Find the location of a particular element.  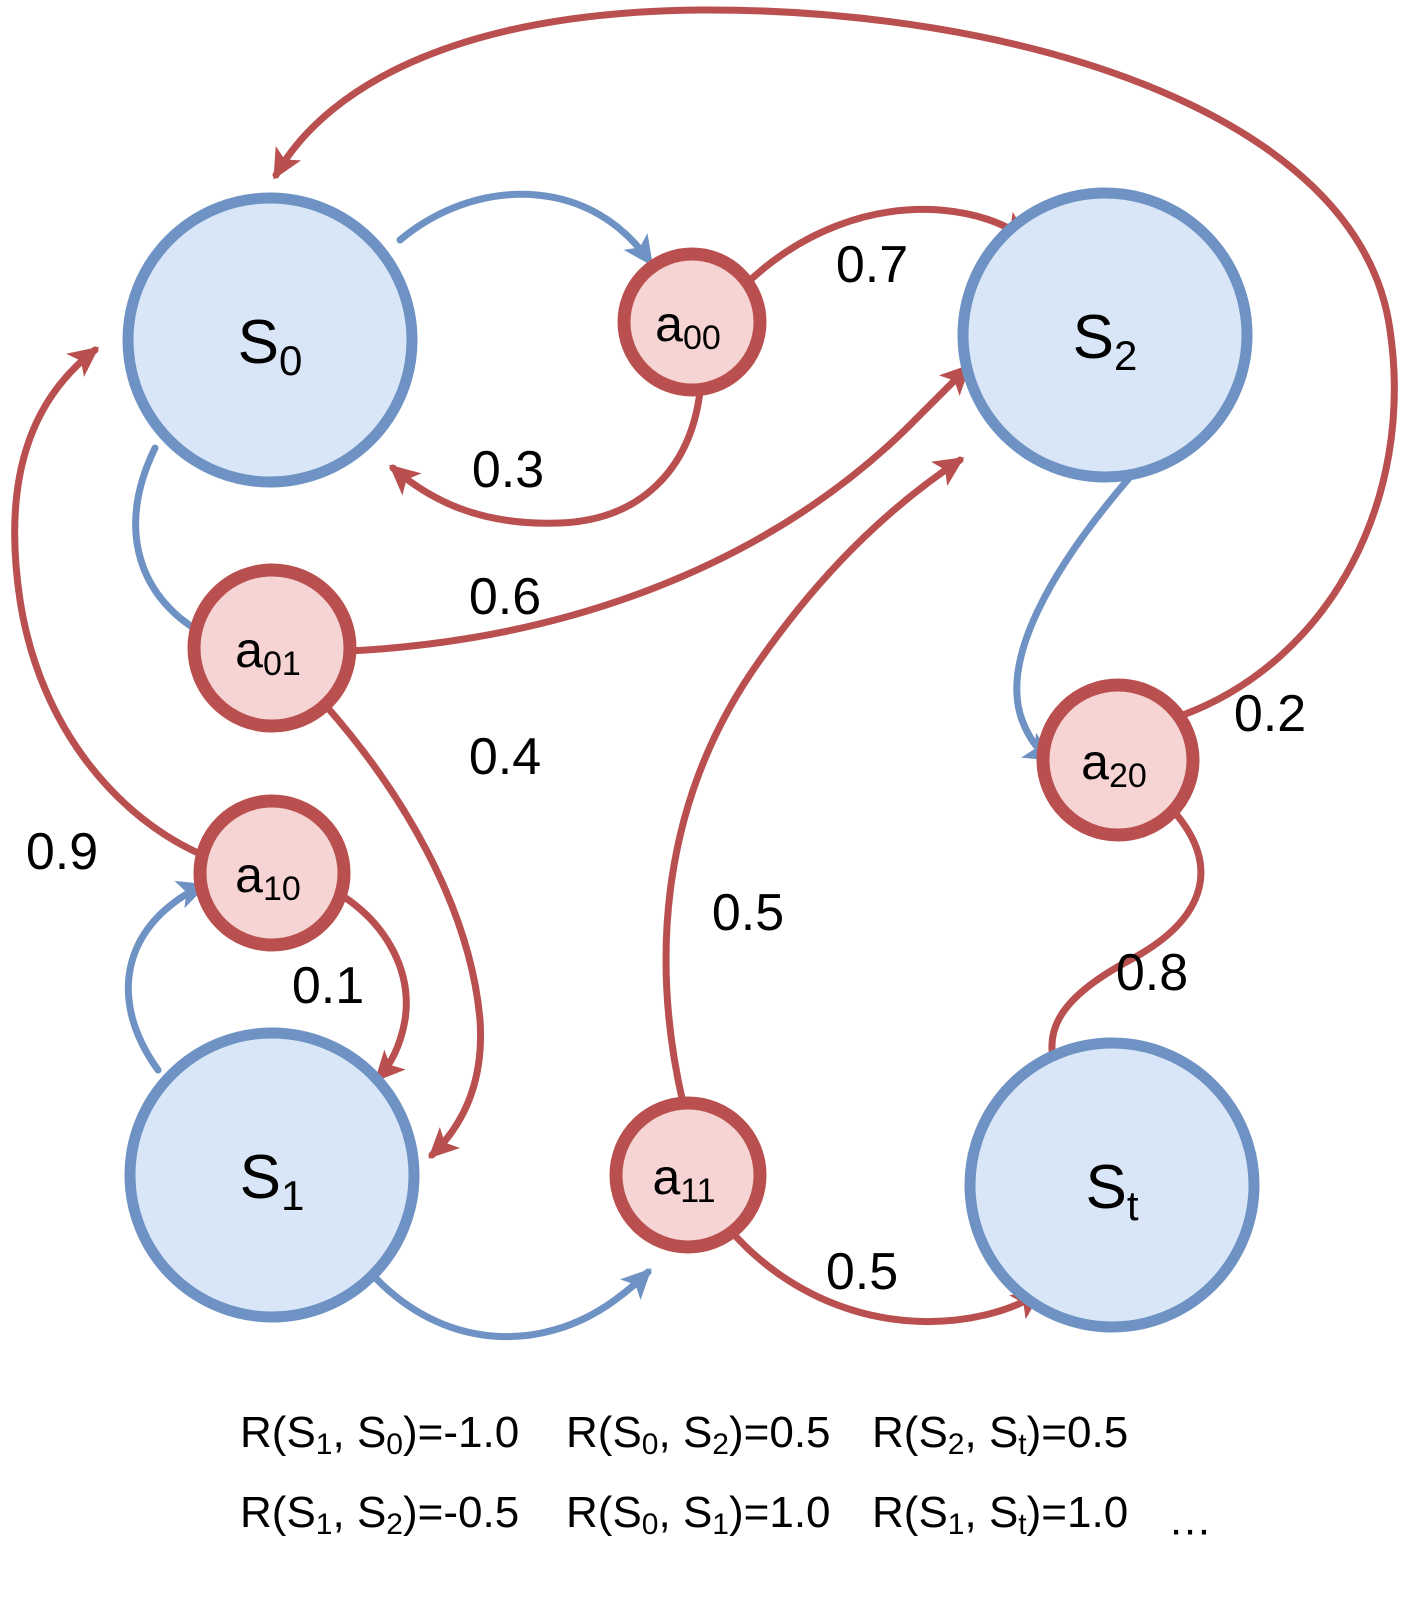

state-node-S2: S2 is located at coordinates (1105, 335).